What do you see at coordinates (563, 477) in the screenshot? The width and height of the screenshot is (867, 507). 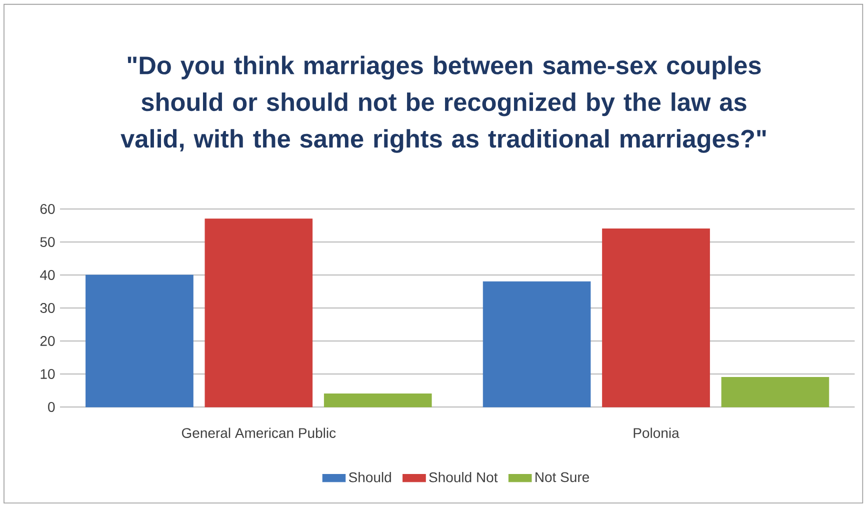 I see `legend-label: Not Sure` at bounding box center [563, 477].